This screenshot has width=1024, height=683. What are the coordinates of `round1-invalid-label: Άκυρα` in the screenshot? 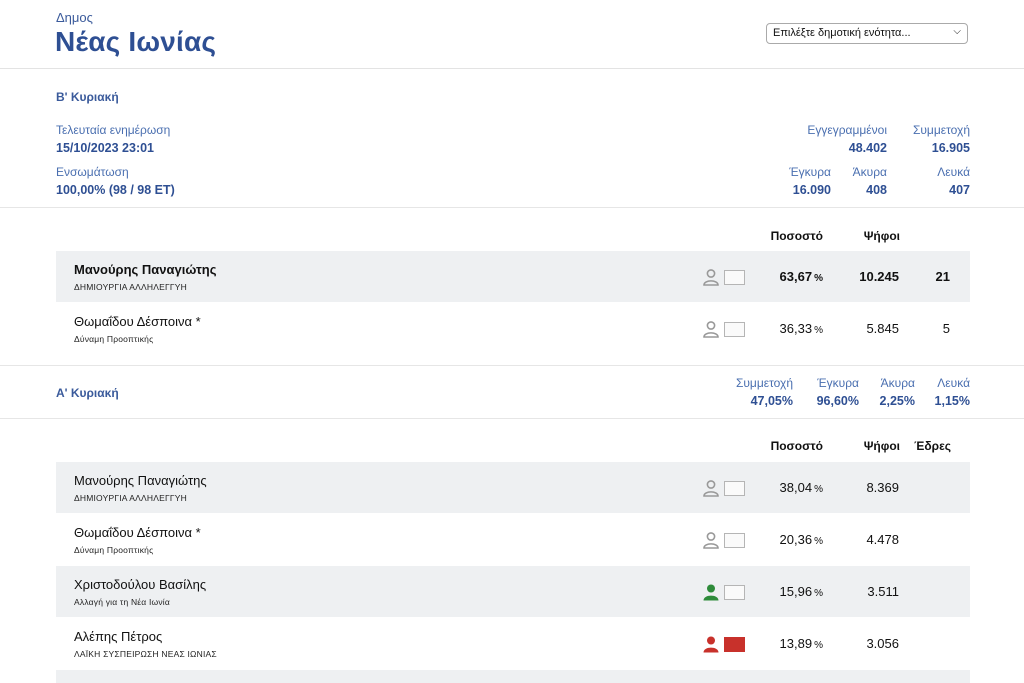 It's located at (897, 383).